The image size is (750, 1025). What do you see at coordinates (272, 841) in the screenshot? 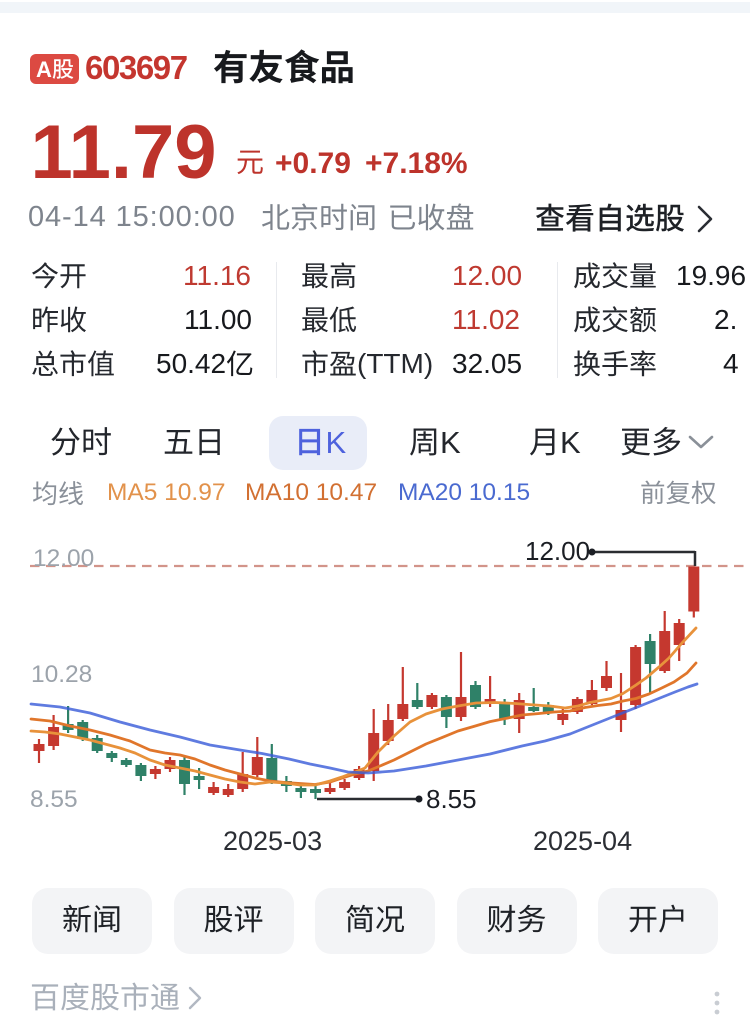
I see `svg-text: 2025-03` at bounding box center [272, 841].